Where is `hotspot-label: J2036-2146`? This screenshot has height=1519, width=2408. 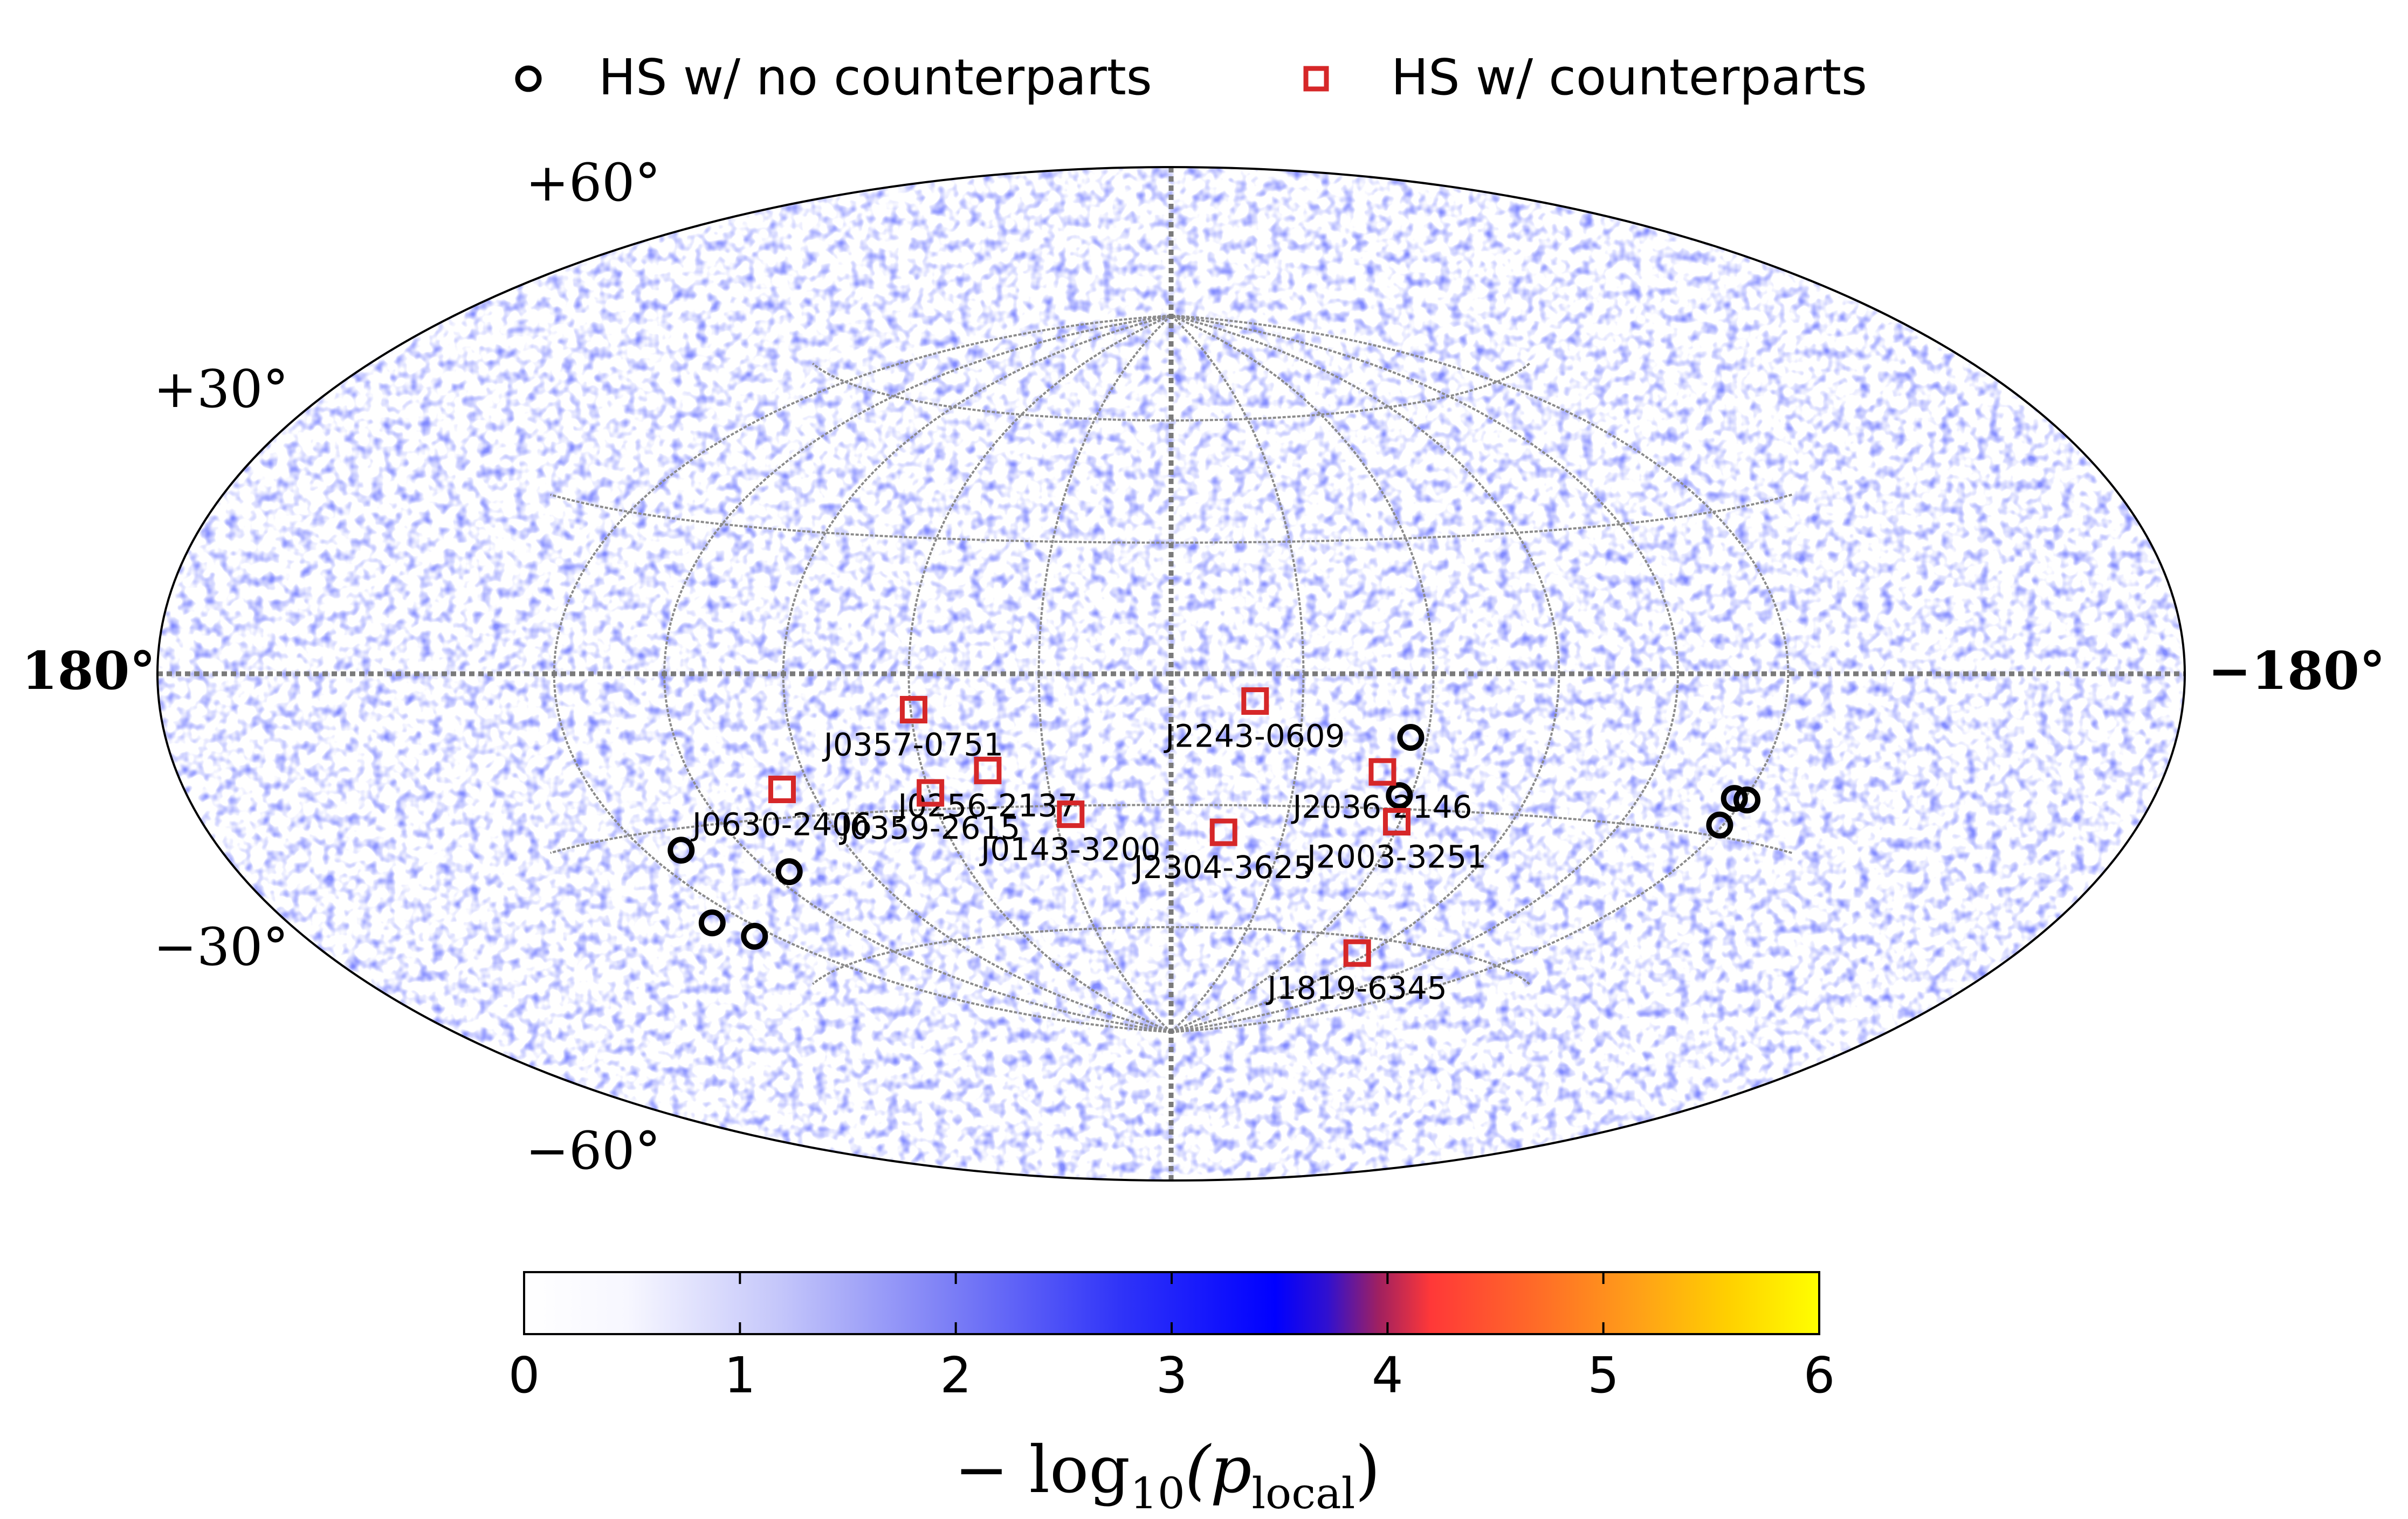 hotspot-label: J2036-2146 is located at coordinates (1381, 807).